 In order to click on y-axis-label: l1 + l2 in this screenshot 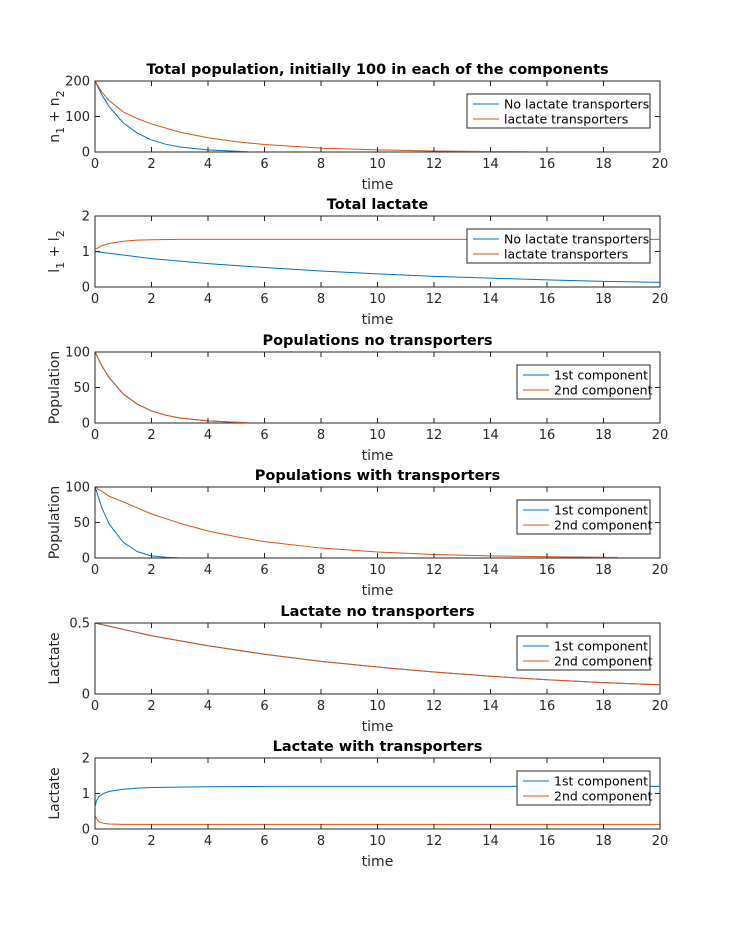, I will do `click(57, 251)`.